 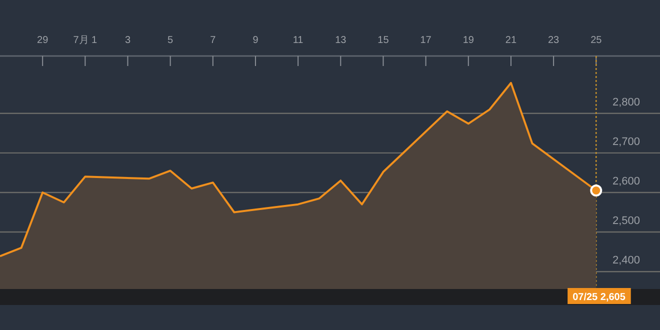 I want to click on x-tick-label: 25, so click(x=596, y=40).